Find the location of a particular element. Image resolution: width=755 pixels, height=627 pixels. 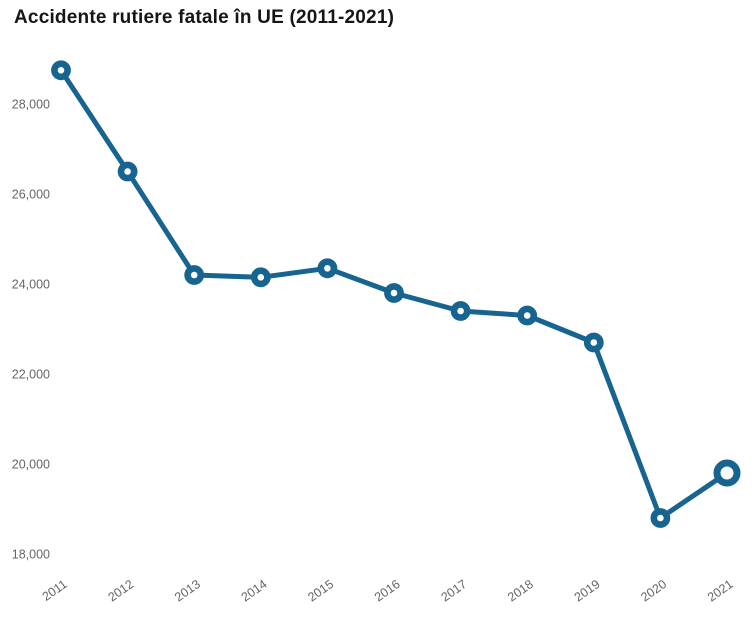

x-axis-tick-label: 2018 is located at coordinates (520, 590).